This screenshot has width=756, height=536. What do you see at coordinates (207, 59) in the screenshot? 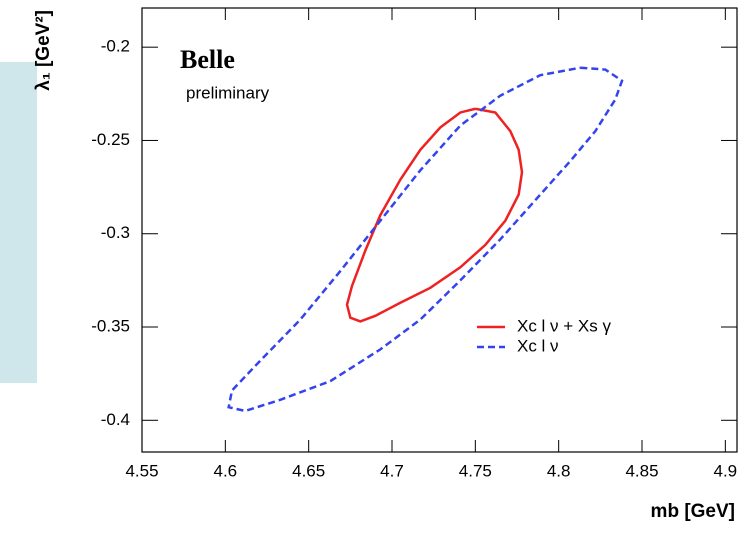
I see `annotation: Belle` at bounding box center [207, 59].